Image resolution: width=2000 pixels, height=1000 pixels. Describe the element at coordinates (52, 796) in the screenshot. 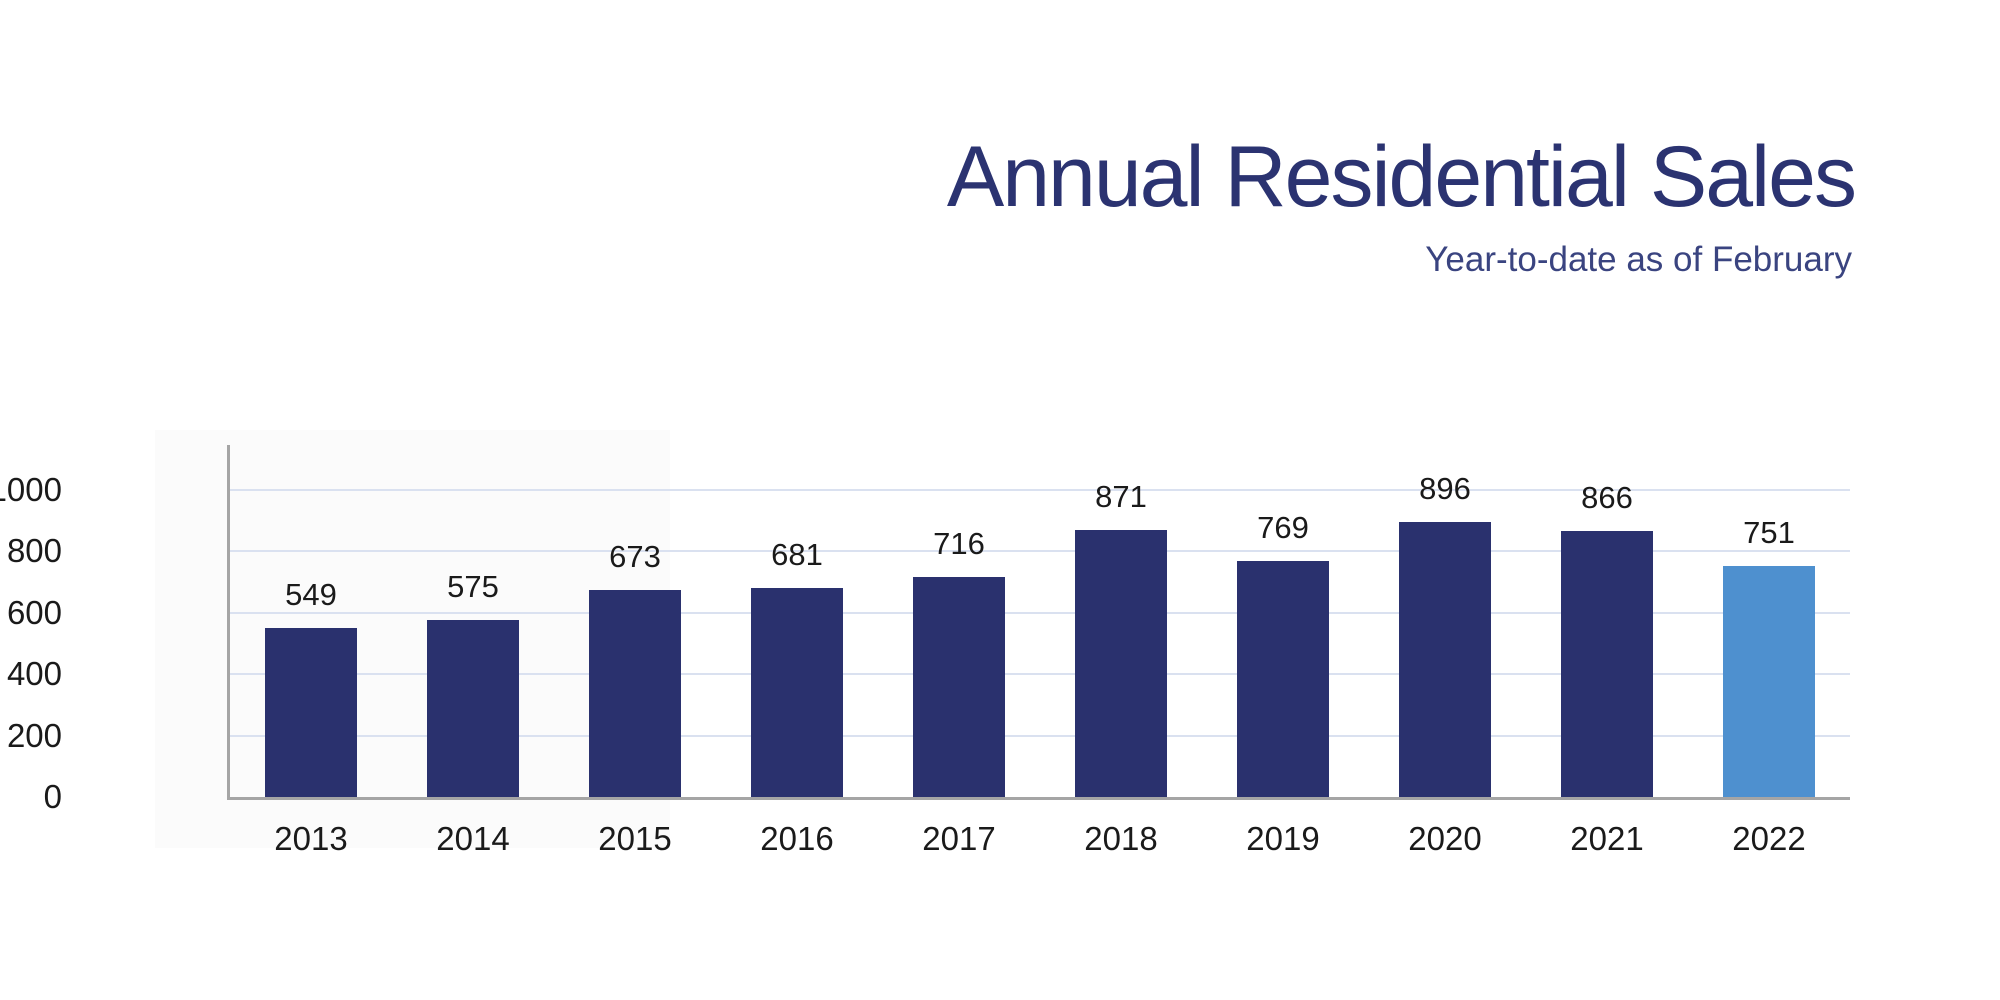

I see `y-axis-tick-label-0: 0` at that location.